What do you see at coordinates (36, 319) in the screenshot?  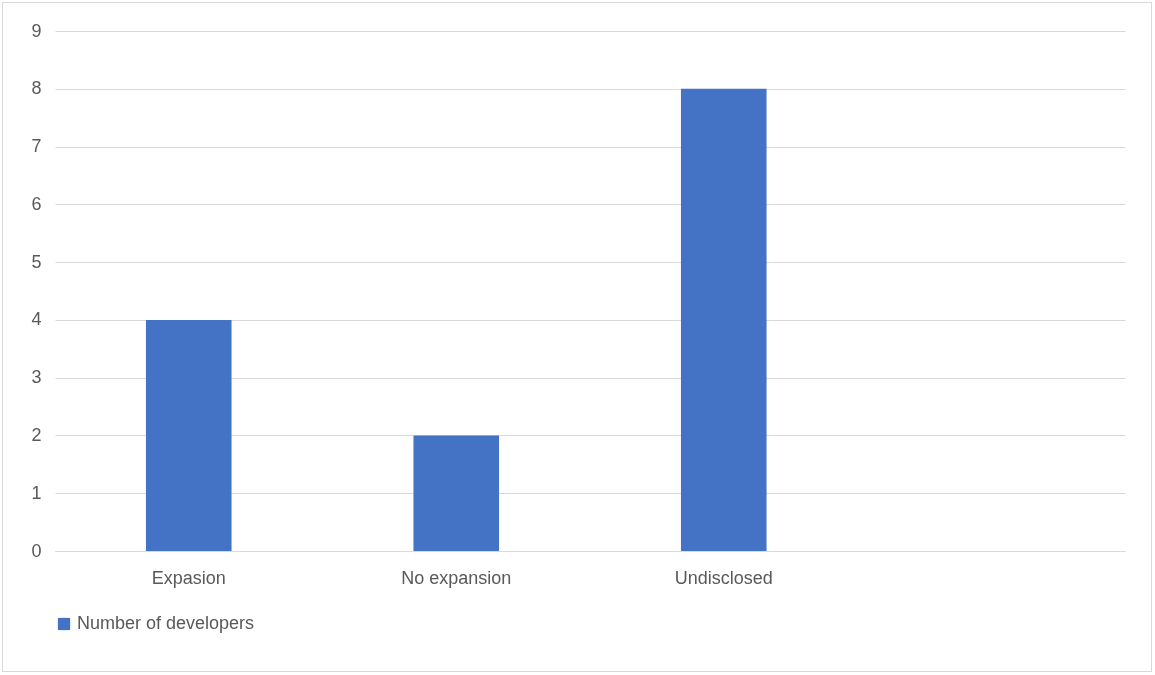 I see `y-tick-label: 4` at bounding box center [36, 319].